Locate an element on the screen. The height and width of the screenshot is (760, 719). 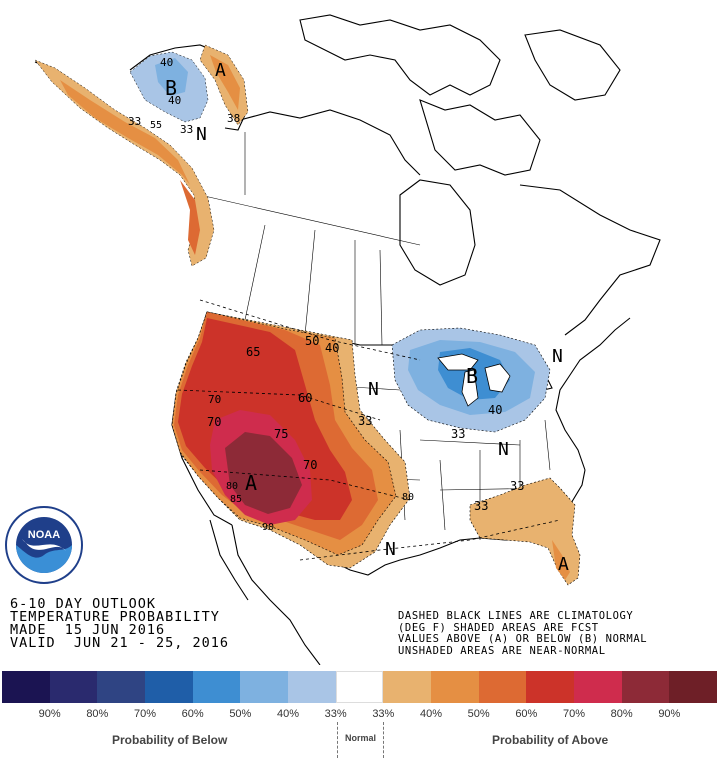
label-ne-N: N is located at coordinates (557, 356).